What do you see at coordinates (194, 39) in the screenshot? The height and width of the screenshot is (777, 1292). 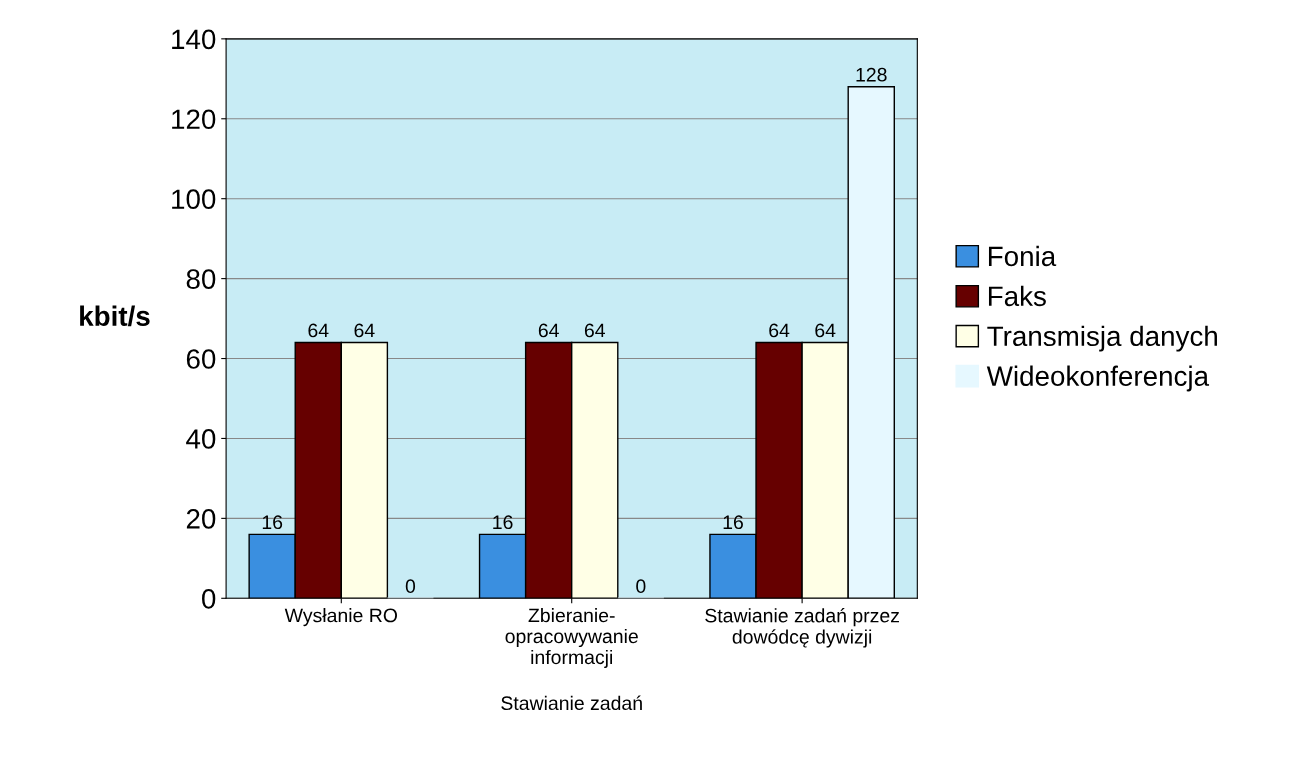 I see `y-tick-label: 140` at bounding box center [194, 39].